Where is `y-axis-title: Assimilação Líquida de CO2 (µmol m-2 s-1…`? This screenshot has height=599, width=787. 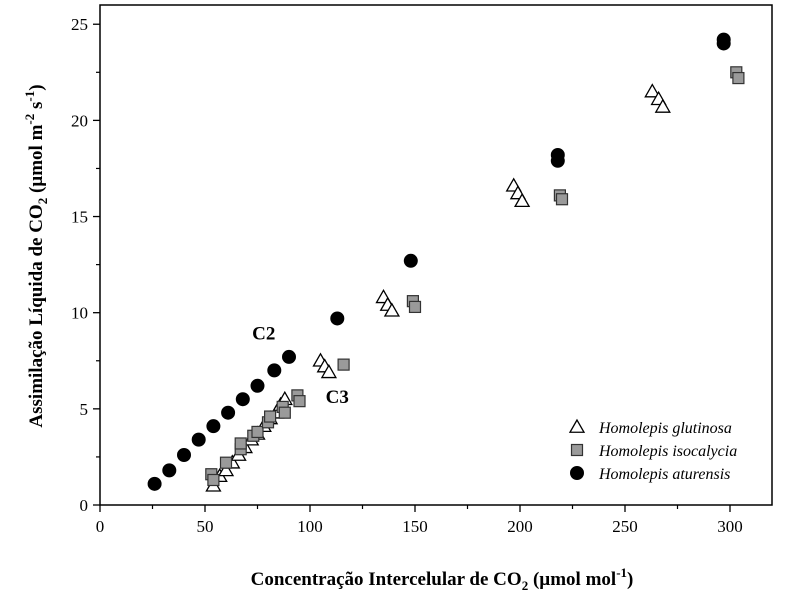 y-axis-title: Assimilação Líquida de CO2 (µmol m-2 s-1… is located at coordinates (36, 255).